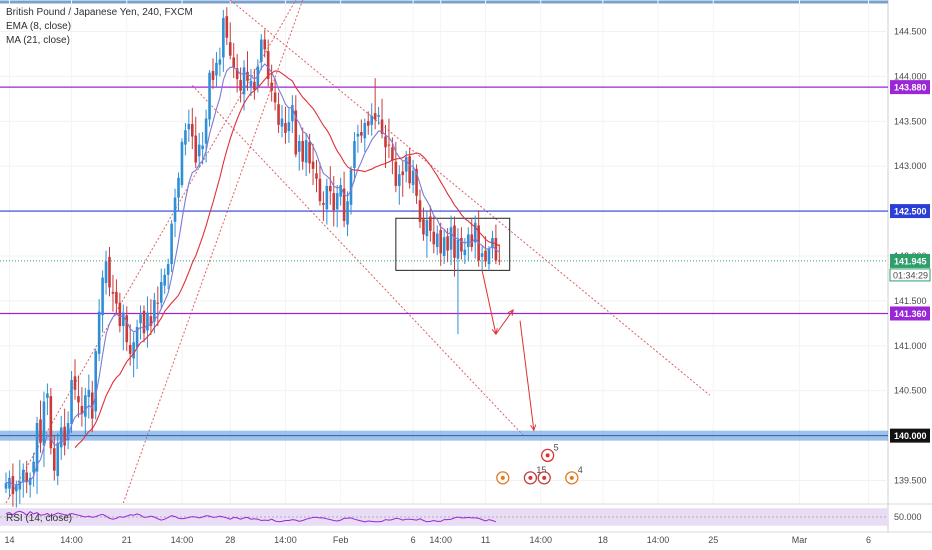  Describe the element at coordinates (910, 212) in the screenshot. I see `price-tag-label: 142.500` at that location.